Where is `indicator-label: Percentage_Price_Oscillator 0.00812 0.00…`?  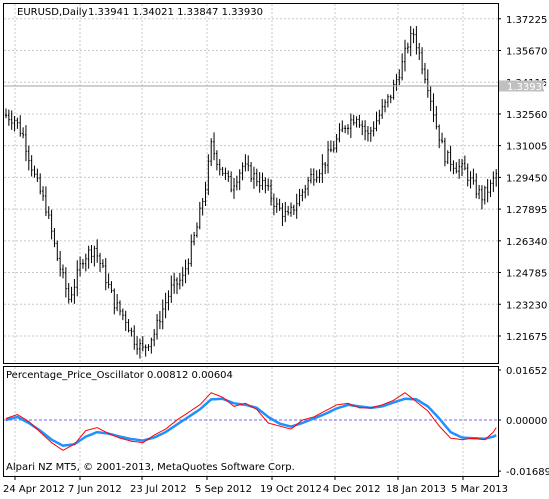
indicator-label: Percentage_Price_Oscillator 0.00812 0.00… is located at coordinates (119, 375).